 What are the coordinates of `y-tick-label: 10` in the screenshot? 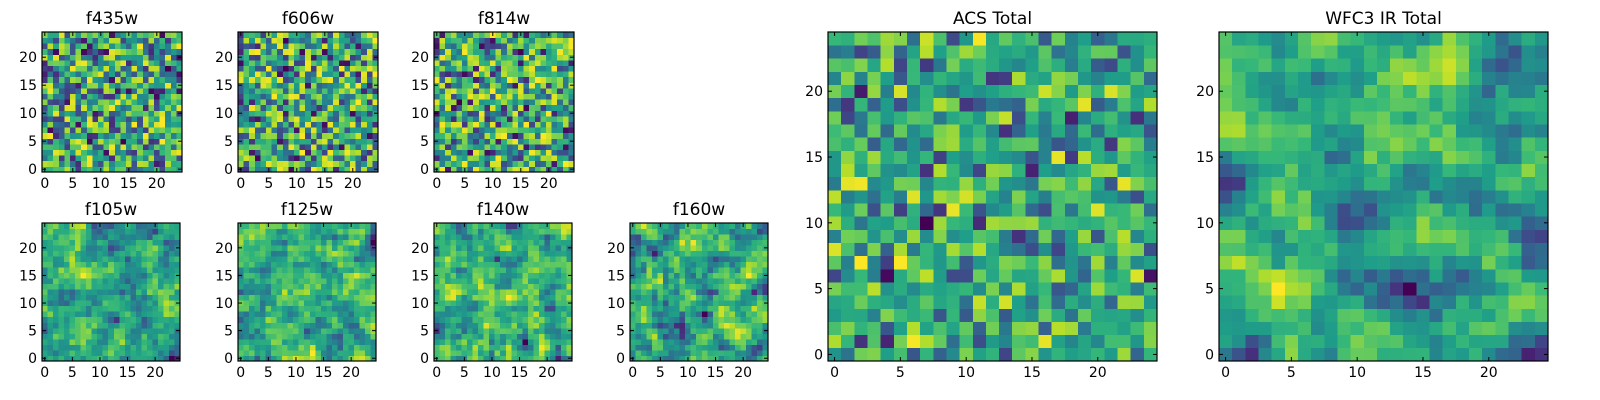 It's located at (420, 304).